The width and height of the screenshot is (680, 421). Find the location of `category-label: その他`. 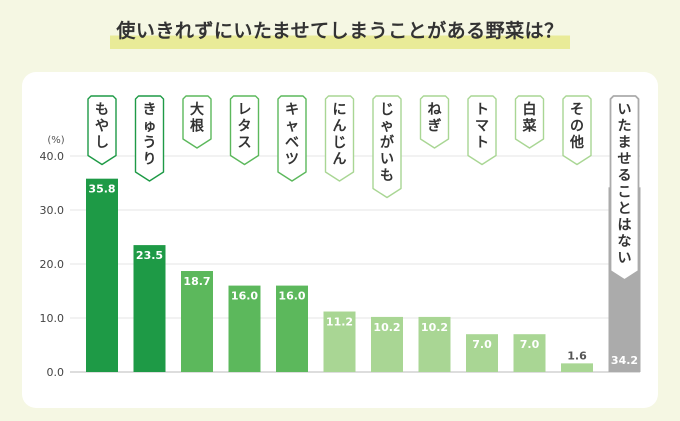

category-label: その他 is located at coordinates (576, 126).